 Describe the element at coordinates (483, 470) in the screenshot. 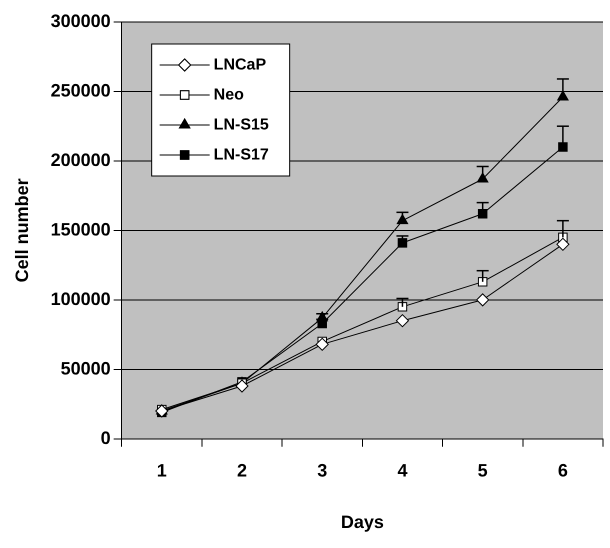

I see `x-tick-label: 5` at that location.